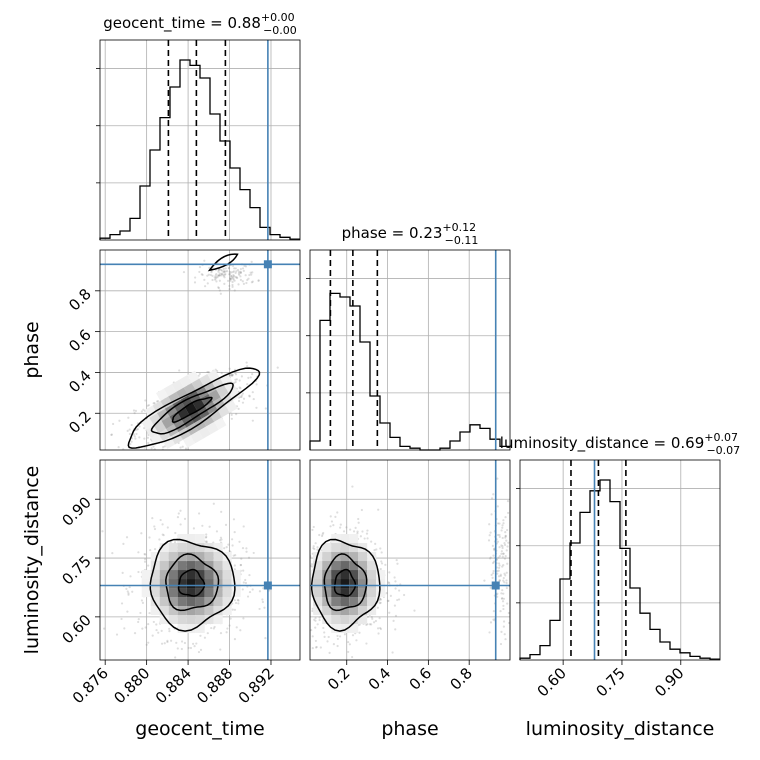 This screenshot has height=760, width=760. Describe the element at coordinates (90, 685) in the screenshot. I see `x-tick-label: 0.876` at that location.